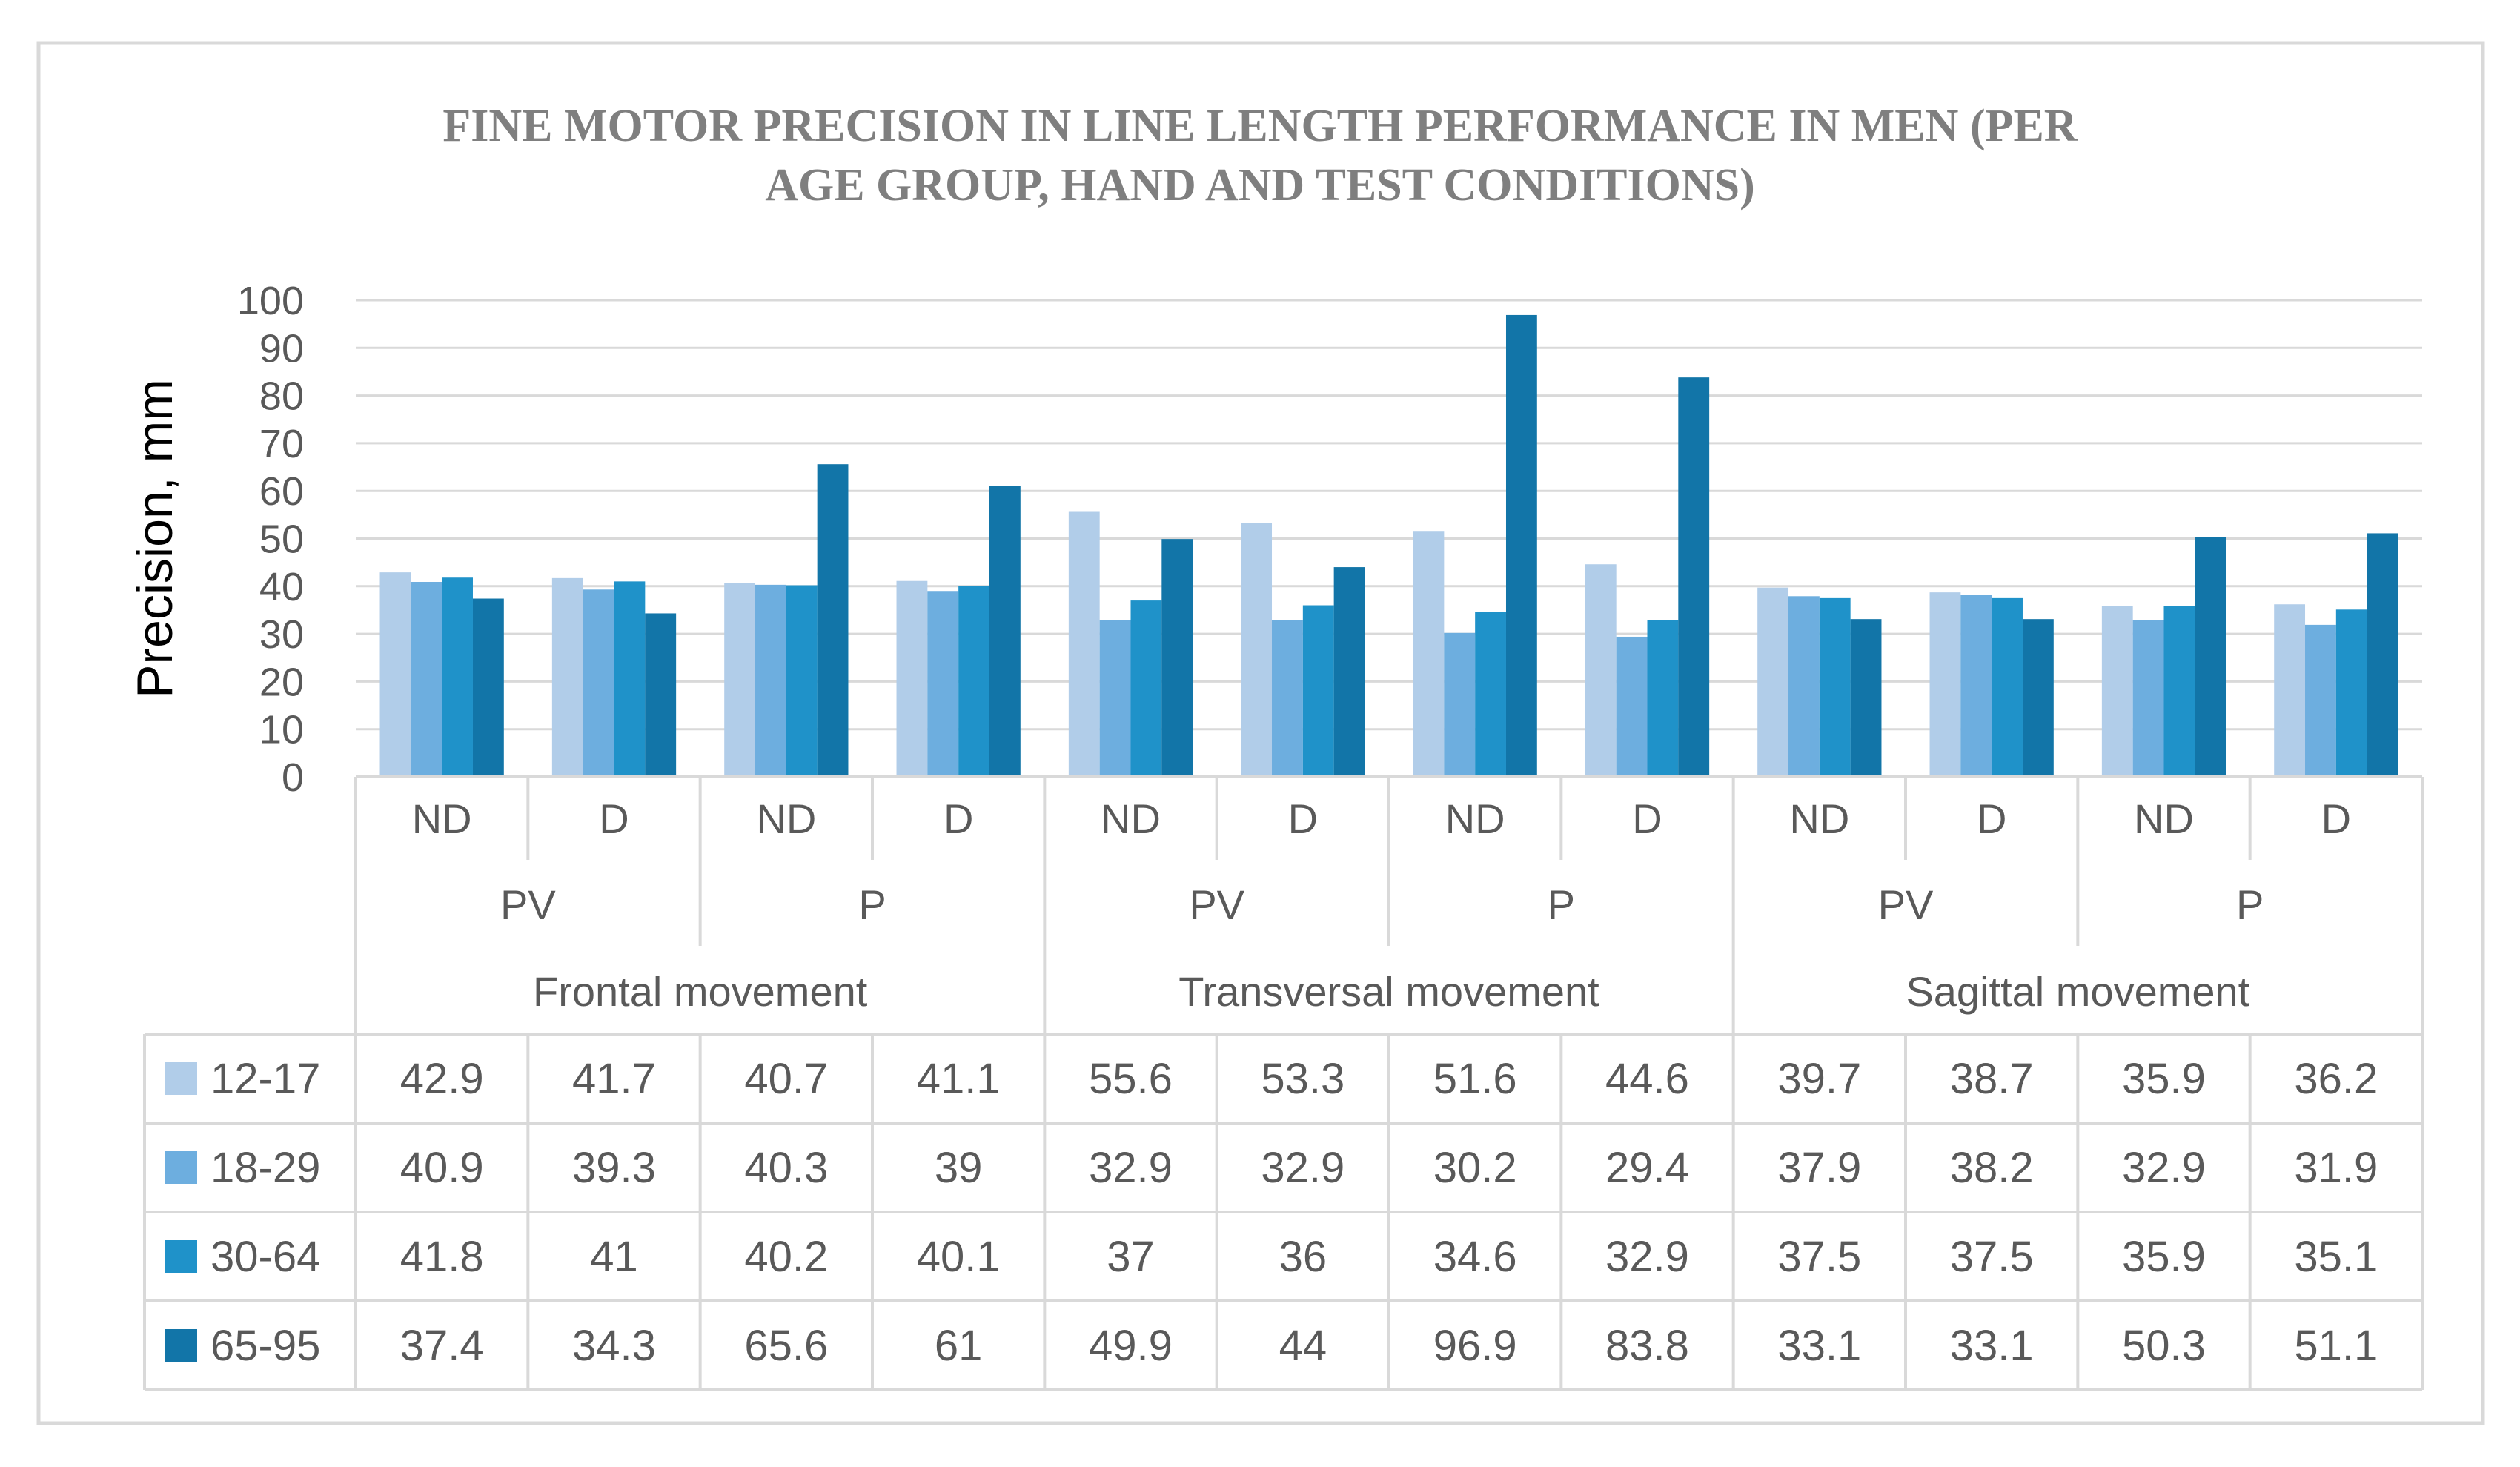  What do you see at coordinates (1303, 1257) in the screenshot?
I see `data-label-30-64: 36` at bounding box center [1303, 1257].